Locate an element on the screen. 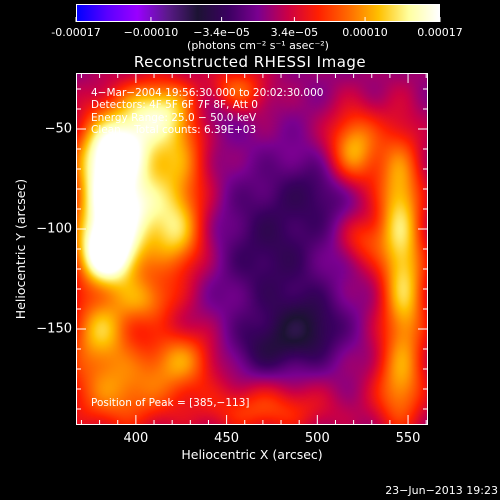 Image resolution: width=500 pixels, height=500 pixels. colorbar-tick-label: 0.00010 is located at coordinates (365, 32).